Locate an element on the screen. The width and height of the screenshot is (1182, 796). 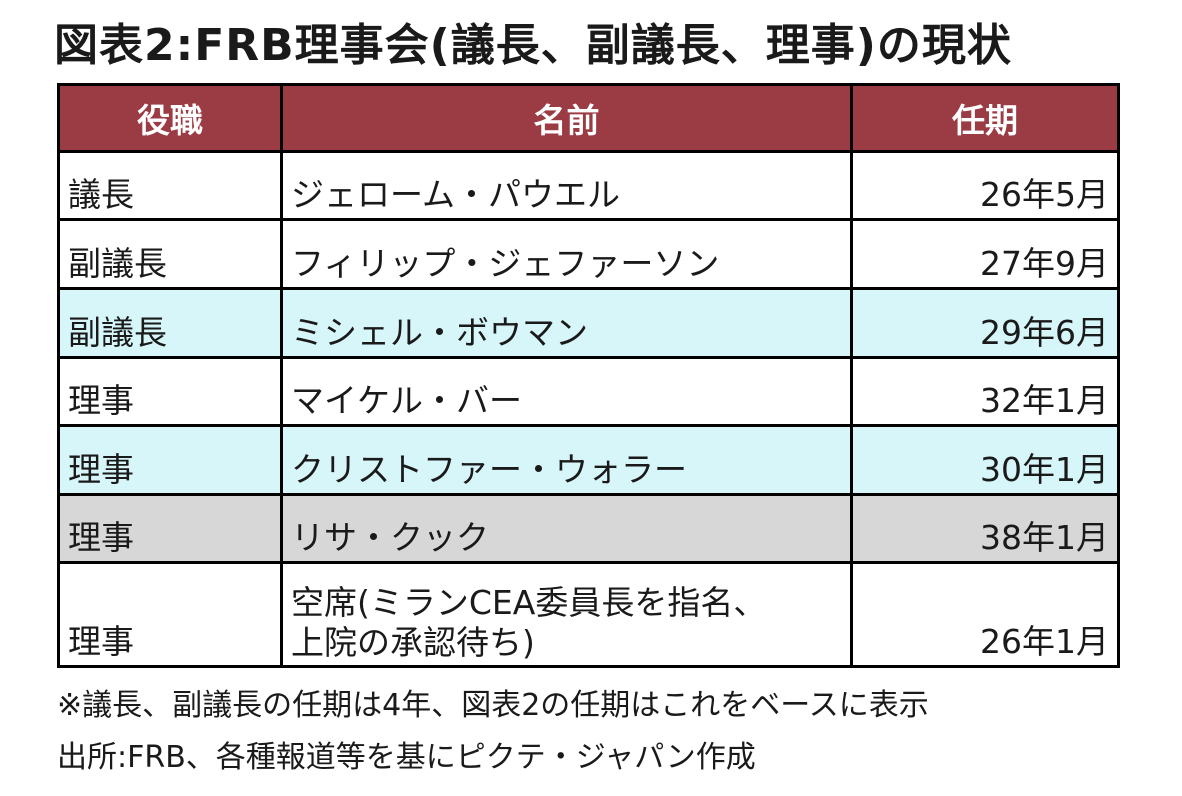
table-header-row: 役職 名前 任期 is located at coordinates (588, 118).